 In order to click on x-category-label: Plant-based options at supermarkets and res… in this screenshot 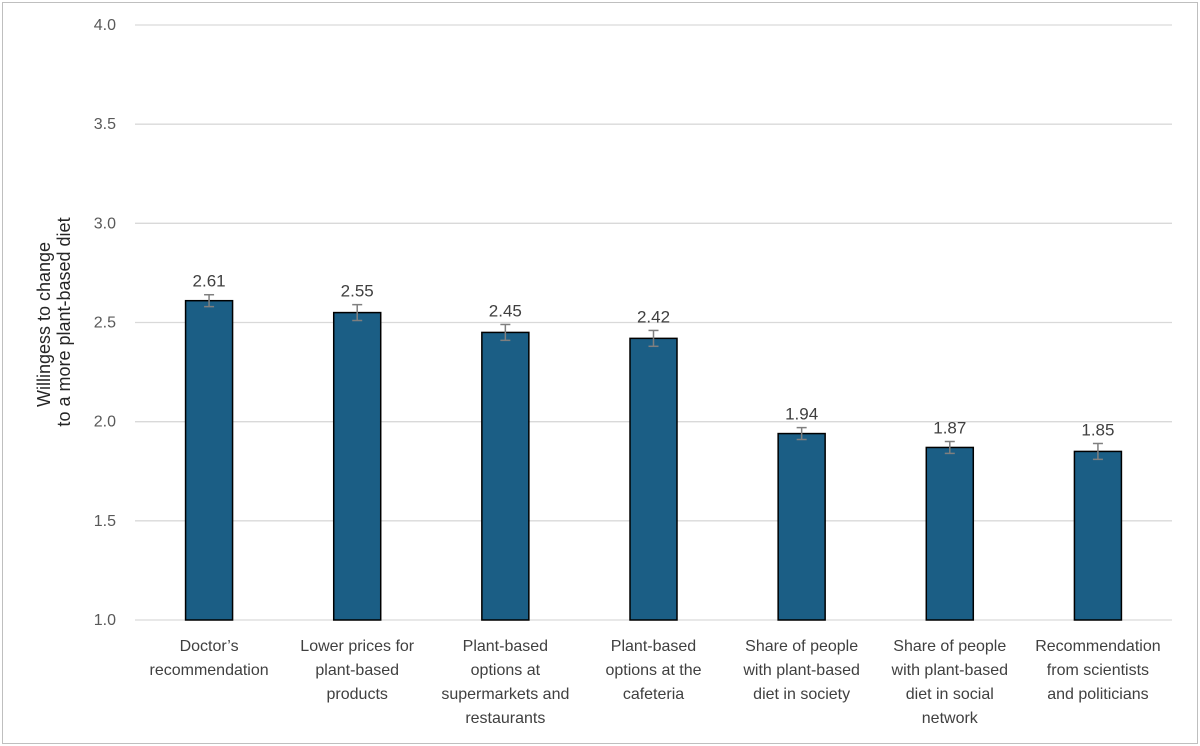, I will do `click(505, 682)`.